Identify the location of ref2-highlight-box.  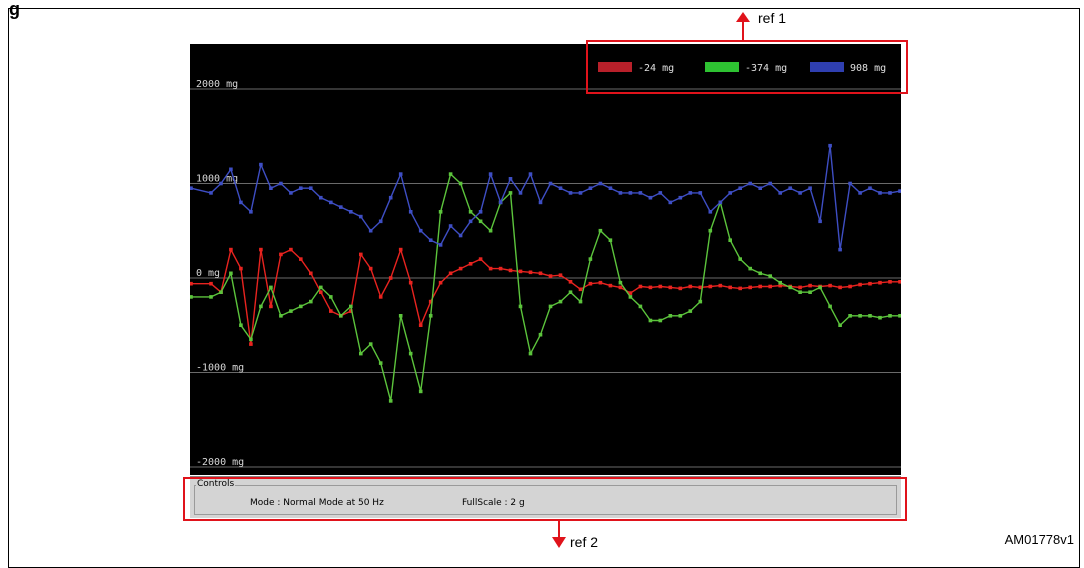
(545, 499).